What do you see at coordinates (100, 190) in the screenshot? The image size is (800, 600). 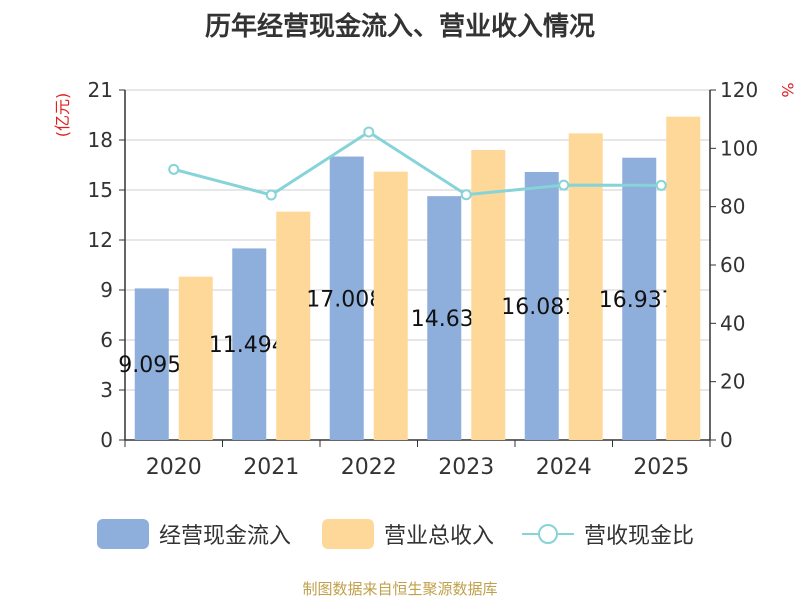 I see `left-axis-tick-label: 15` at bounding box center [100, 190].